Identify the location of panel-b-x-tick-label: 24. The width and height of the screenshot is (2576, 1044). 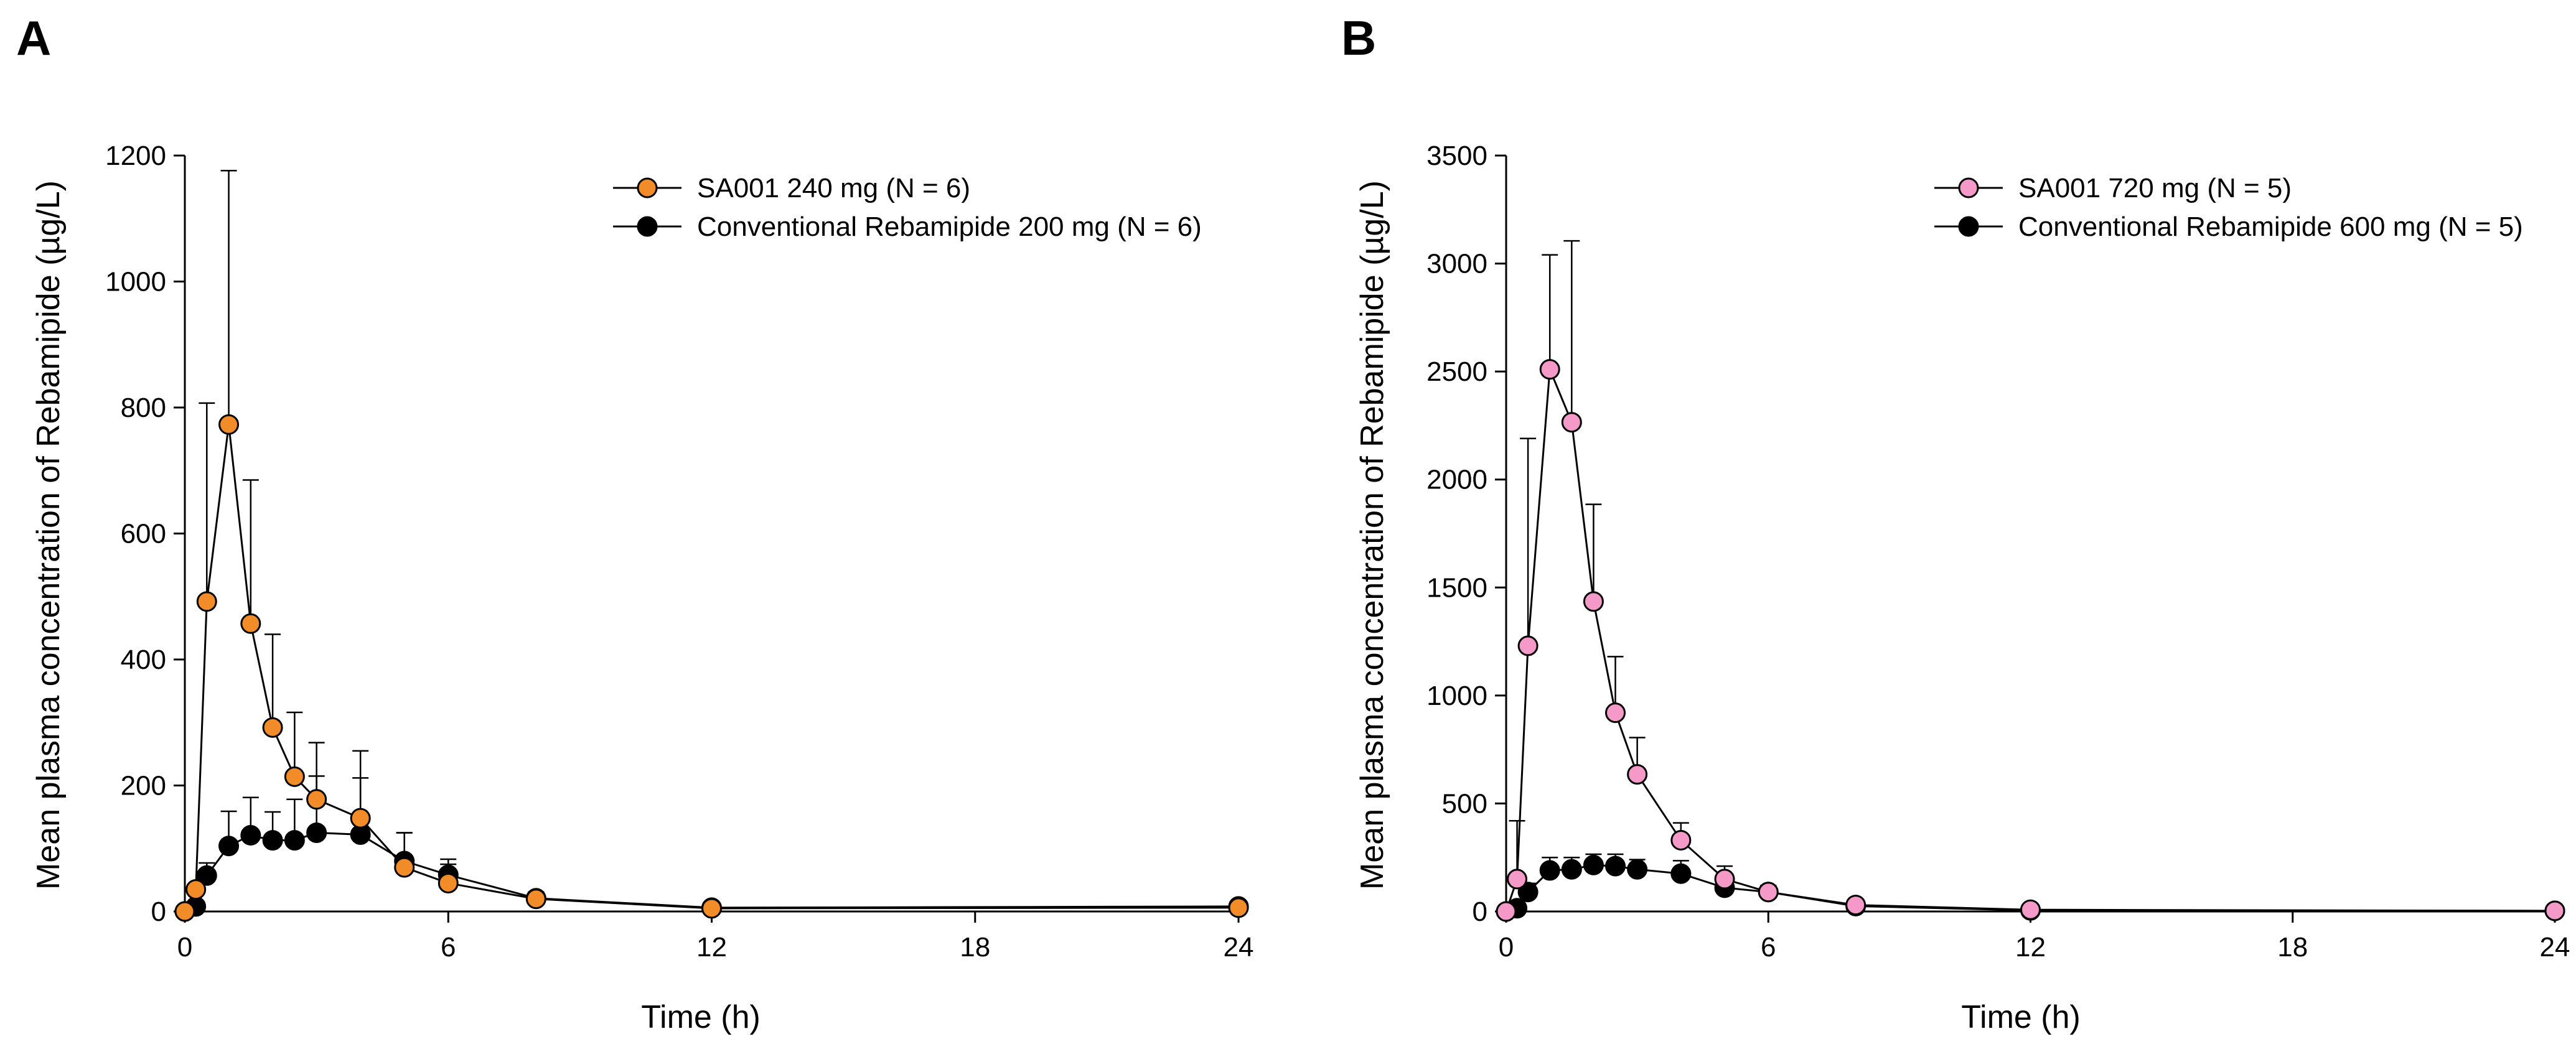
(2555, 947).